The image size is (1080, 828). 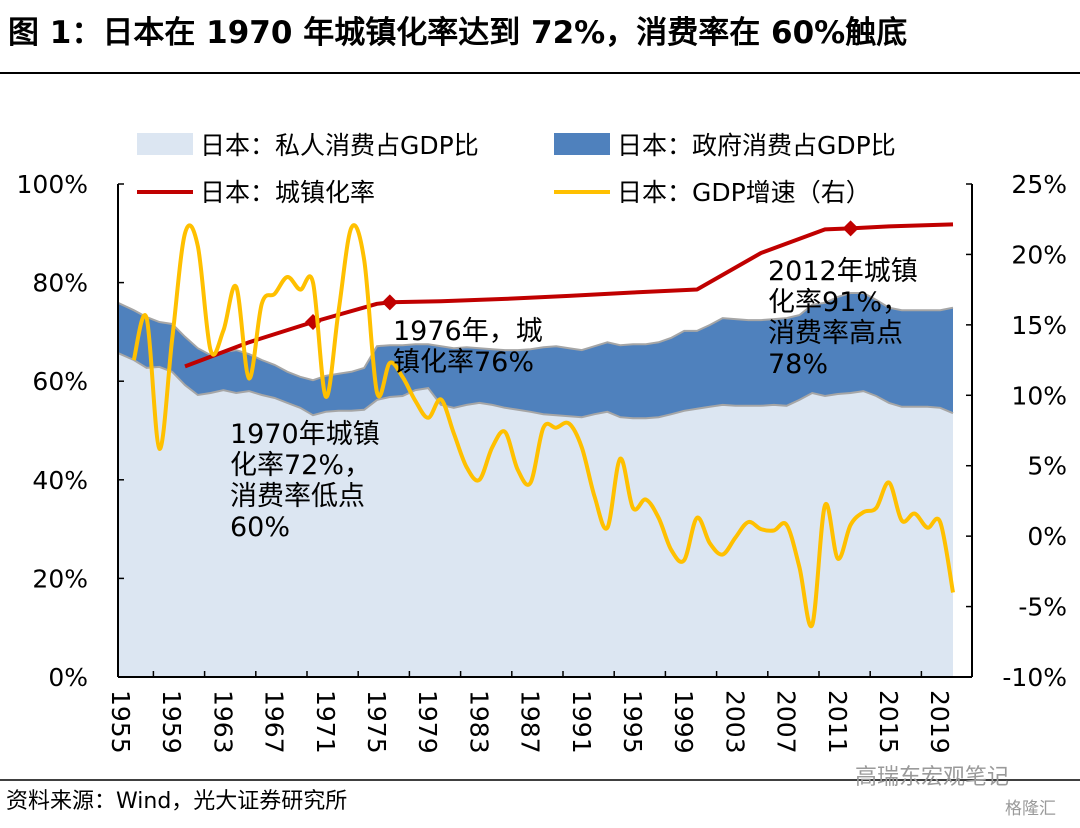 What do you see at coordinates (837, 722) in the screenshot?
I see `x-tick-label: 2011` at bounding box center [837, 722].